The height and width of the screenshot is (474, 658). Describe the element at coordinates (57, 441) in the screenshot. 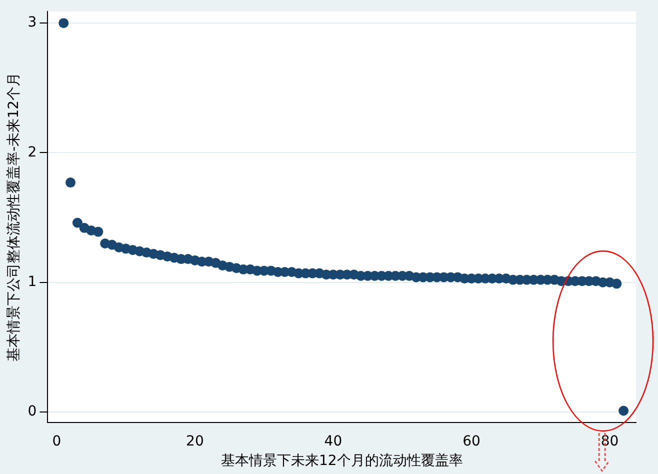

I see `x-tick-label: 0` at that location.